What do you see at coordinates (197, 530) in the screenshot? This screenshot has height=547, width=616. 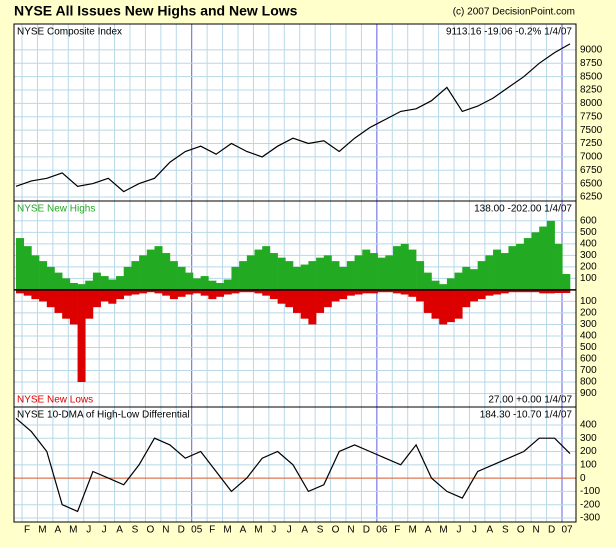 I see `x-tick-label: 05` at bounding box center [197, 530].